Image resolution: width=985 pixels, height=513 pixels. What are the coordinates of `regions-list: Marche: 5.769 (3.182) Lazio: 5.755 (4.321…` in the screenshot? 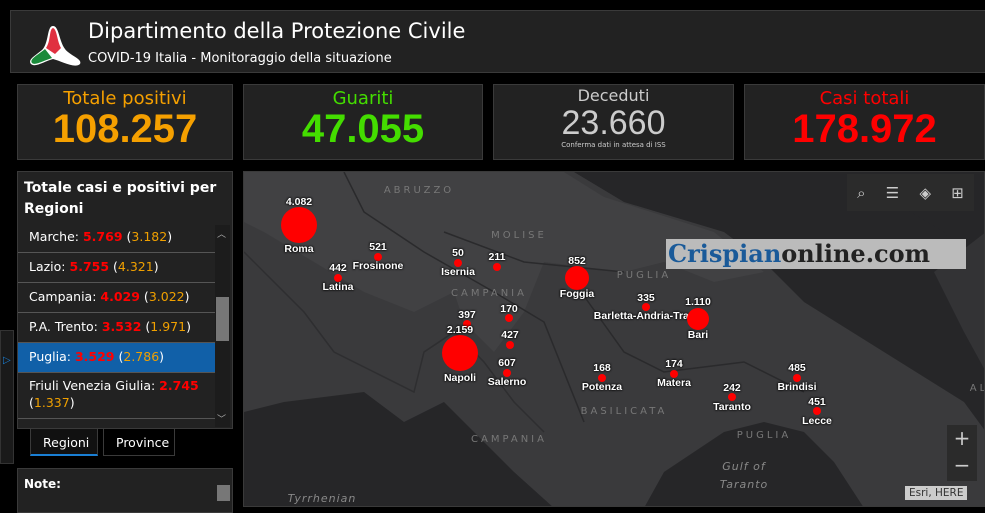 It's located at (117, 325).